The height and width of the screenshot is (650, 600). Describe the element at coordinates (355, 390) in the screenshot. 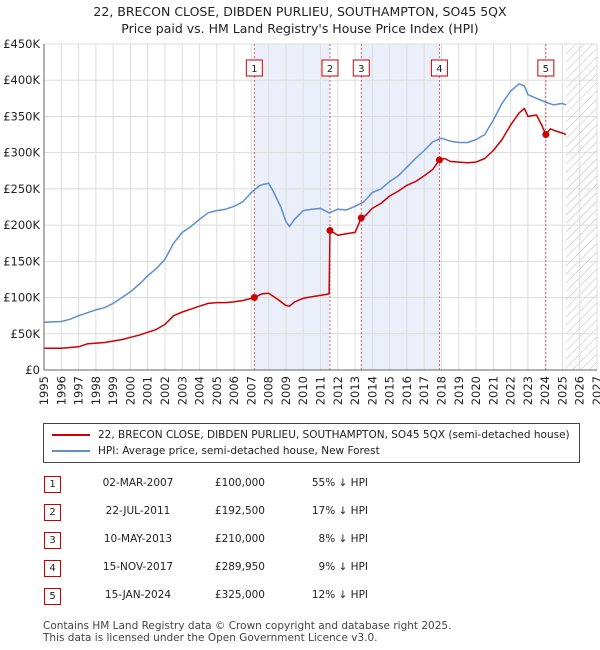

I see `x-tick-label: 2013` at that location.